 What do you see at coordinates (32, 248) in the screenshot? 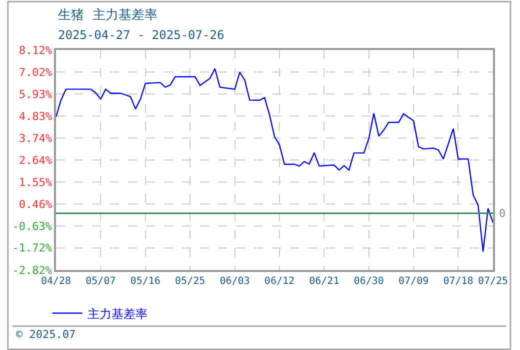
I see `y-tick-label: -1.72%` at bounding box center [32, 248].